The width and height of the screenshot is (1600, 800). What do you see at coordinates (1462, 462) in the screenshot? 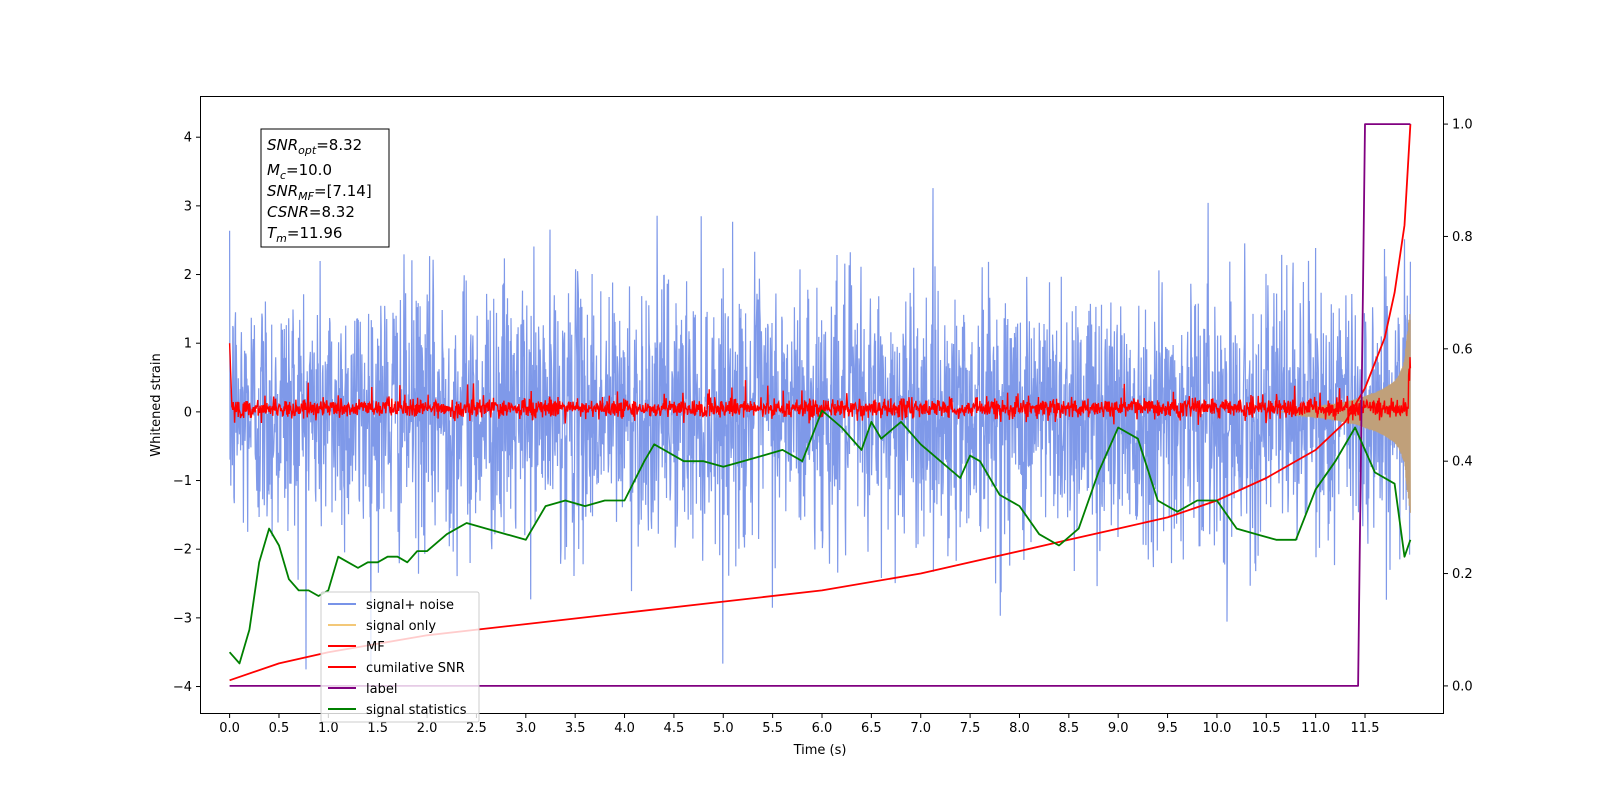
I see `y2-tick-label: 0.4` at bounding box center [1462, 462].